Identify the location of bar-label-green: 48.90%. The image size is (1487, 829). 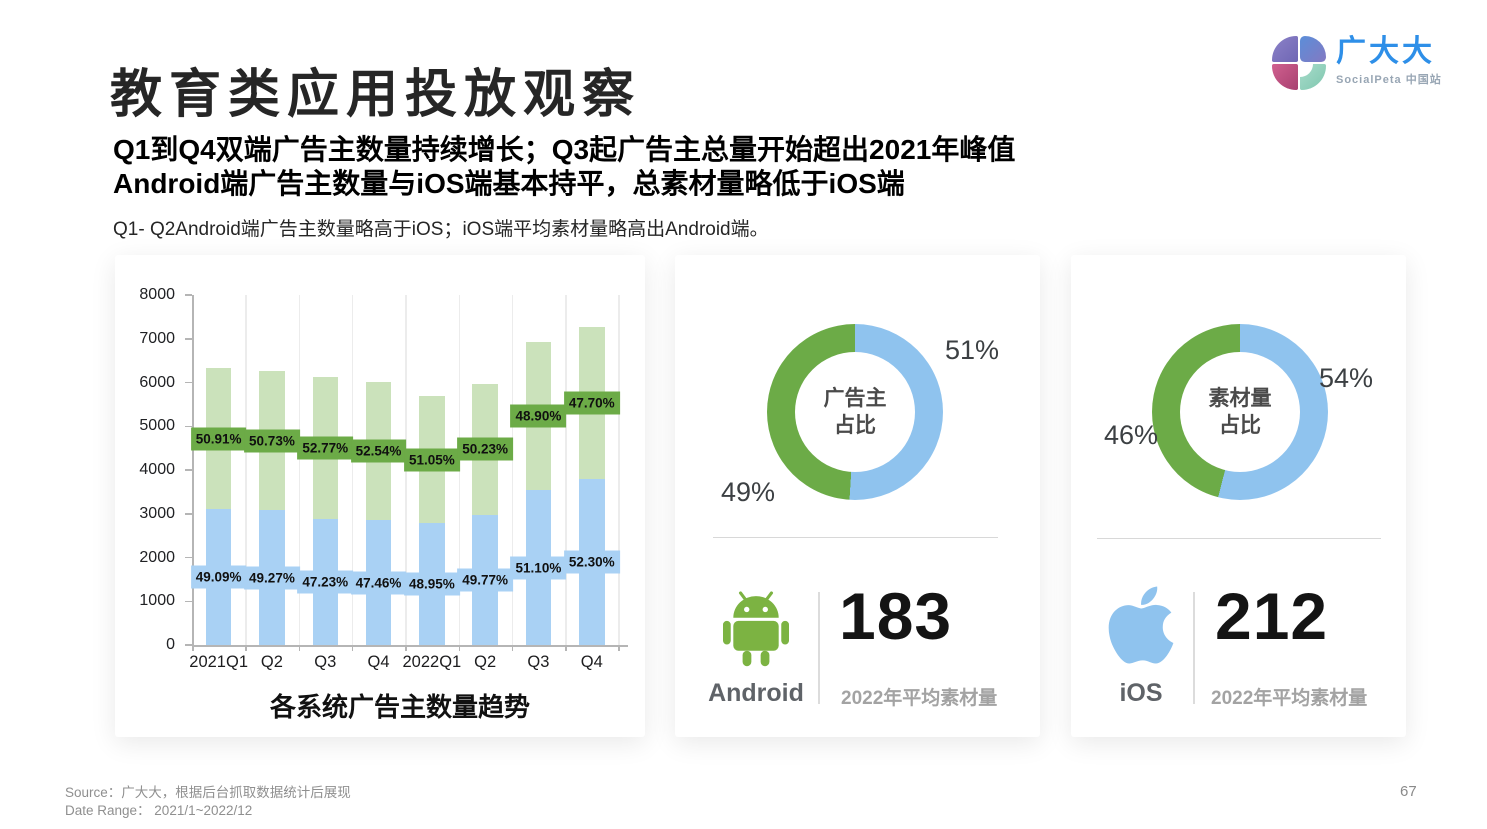
(538, 416).